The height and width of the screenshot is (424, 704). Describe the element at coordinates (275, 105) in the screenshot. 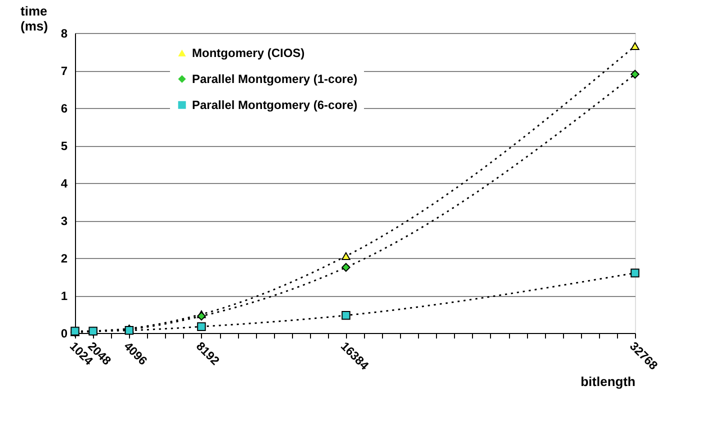

I see `legend-label: Parallel Montgomery (6-core)` at that location.